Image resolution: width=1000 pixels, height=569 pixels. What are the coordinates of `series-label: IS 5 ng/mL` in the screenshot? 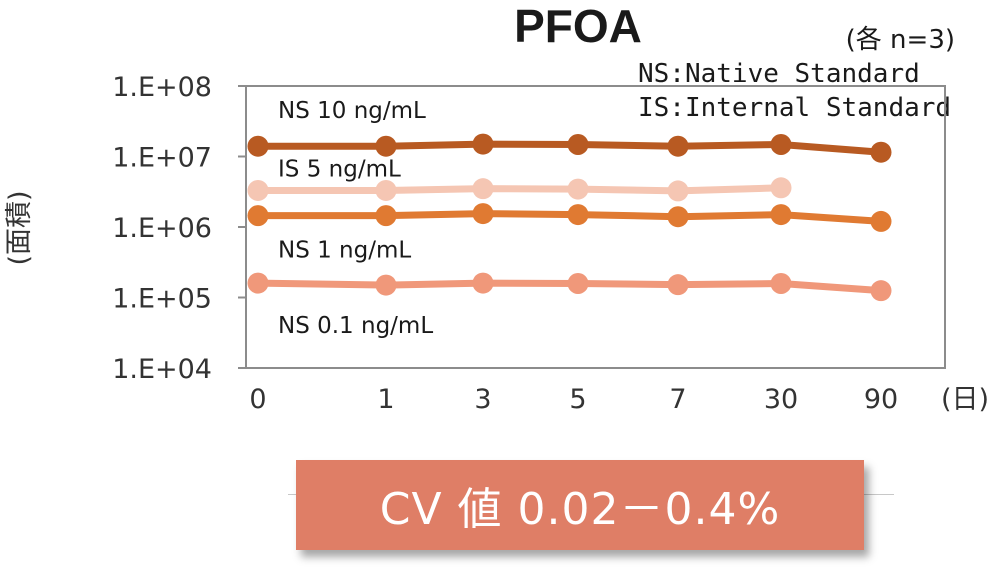 It's located at (339, 169).